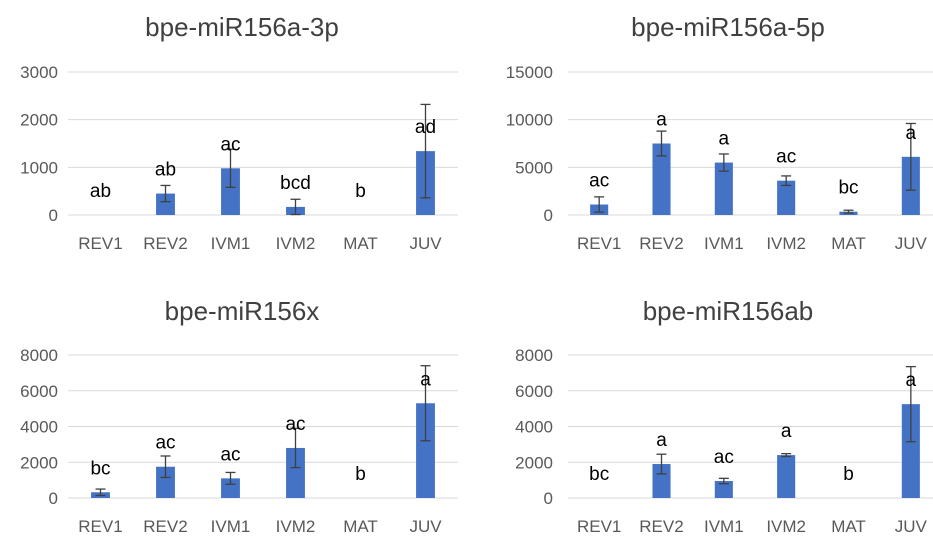 This screenshot has height=539, width=933. What do you see at coordinates (425, 127) in the screenshot?
I see `data-label: ad` at bounding box center [425, 127].